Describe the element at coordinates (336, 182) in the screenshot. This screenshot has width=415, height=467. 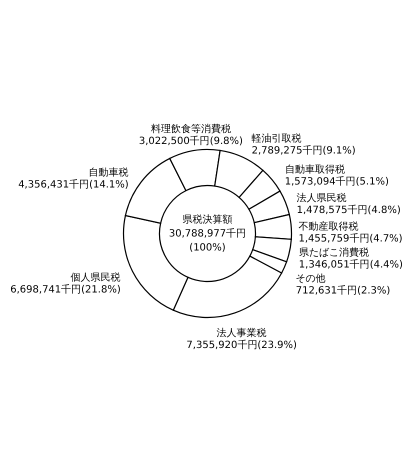
I see `data-label: 1,573,094千円(5.1%)` at that location.